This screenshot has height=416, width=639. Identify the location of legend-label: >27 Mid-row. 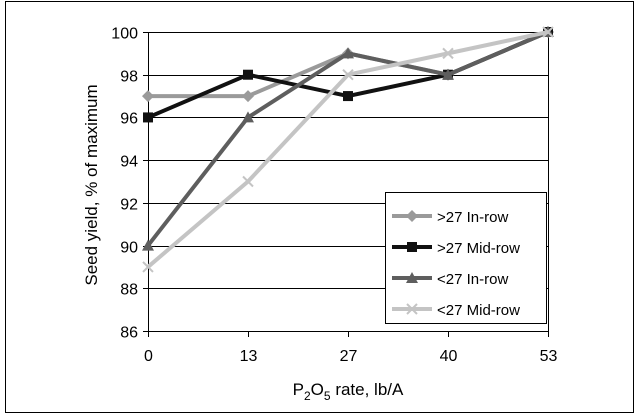
(478, 248).